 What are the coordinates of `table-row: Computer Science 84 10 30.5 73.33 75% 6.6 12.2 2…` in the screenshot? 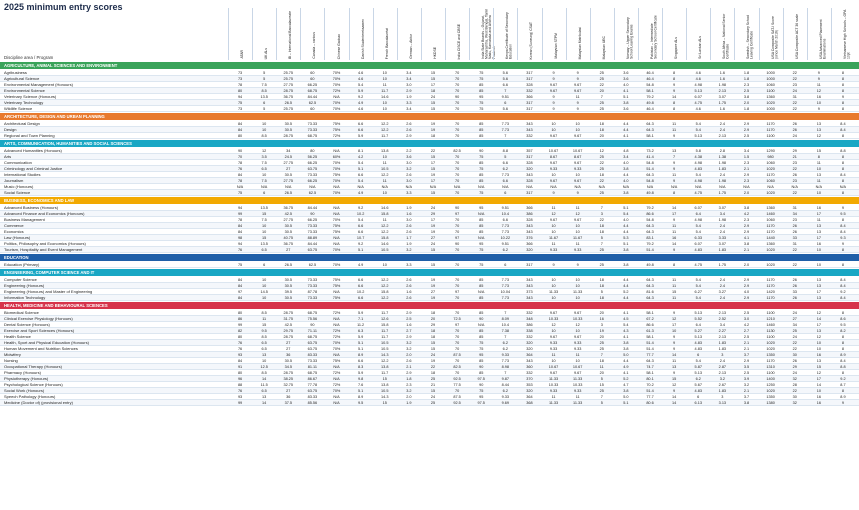 It's located at (429, 280).